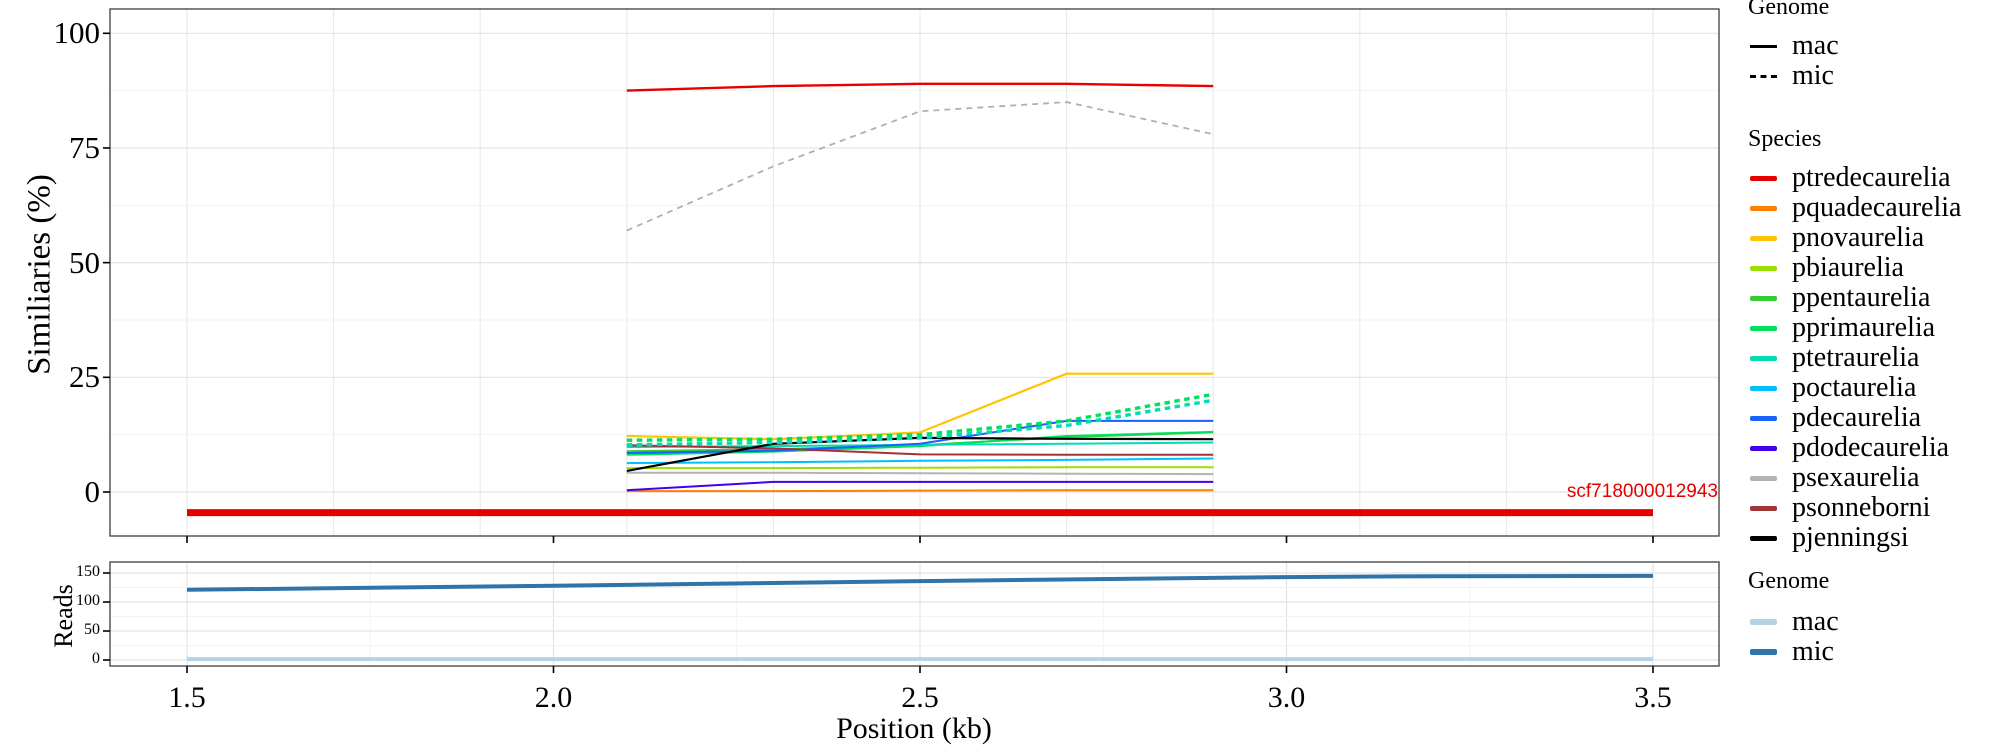  I want to click on reads-line-mic, so click(920, 582).